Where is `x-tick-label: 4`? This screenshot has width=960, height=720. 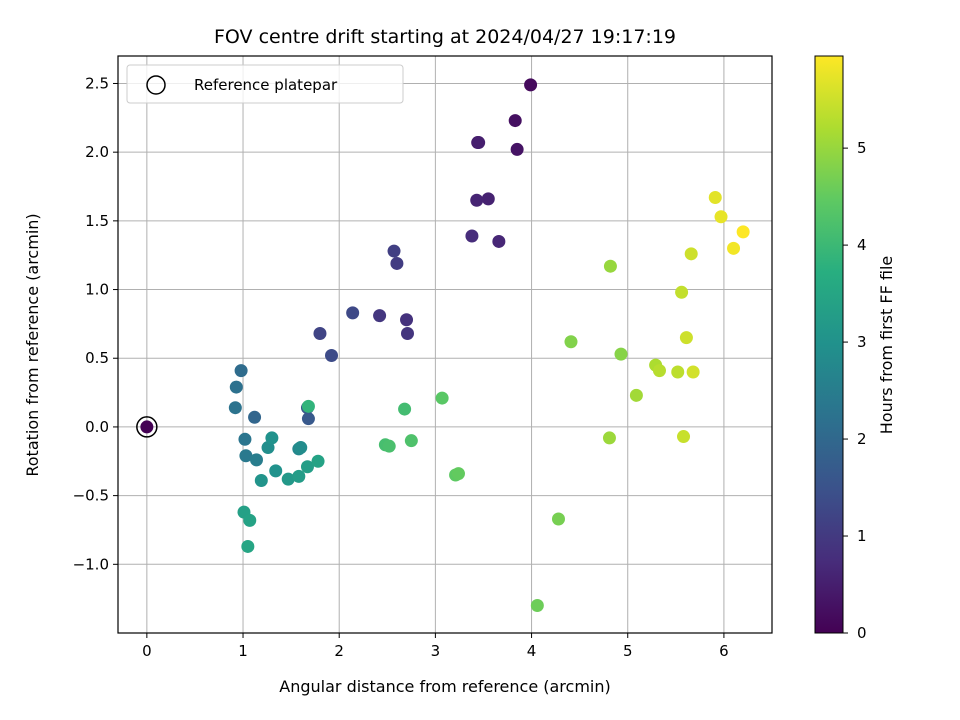
x-tick-label: 4 is located at coordinates (532, 651).